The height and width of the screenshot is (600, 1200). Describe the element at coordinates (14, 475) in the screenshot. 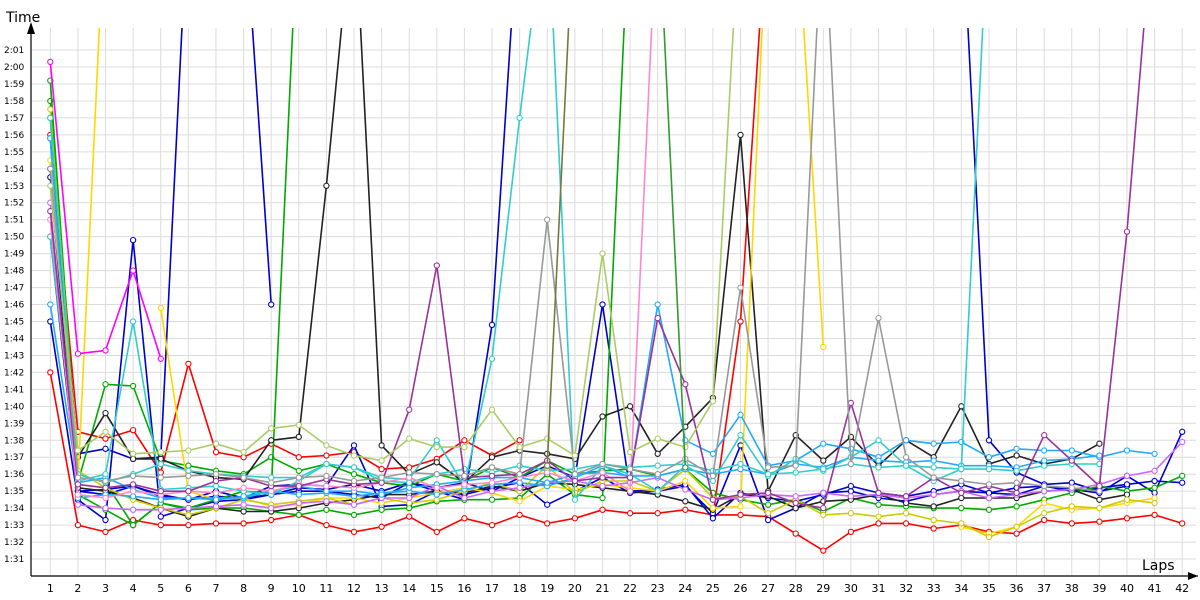

I see `y-tick-label: 1:36` at that location.